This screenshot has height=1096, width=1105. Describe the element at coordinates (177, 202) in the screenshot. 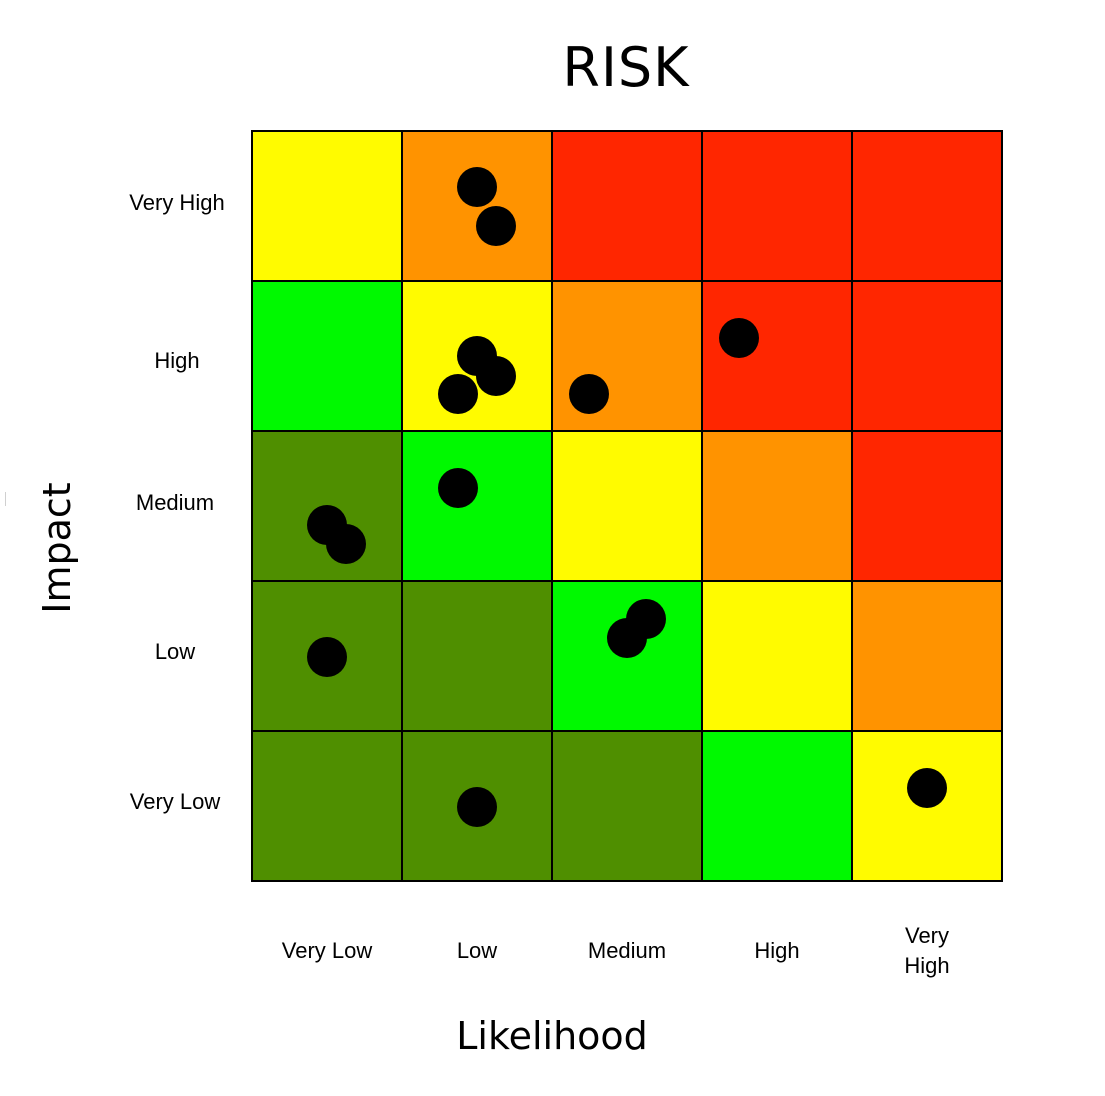

I see `y-tick-label: Very High` at that location.